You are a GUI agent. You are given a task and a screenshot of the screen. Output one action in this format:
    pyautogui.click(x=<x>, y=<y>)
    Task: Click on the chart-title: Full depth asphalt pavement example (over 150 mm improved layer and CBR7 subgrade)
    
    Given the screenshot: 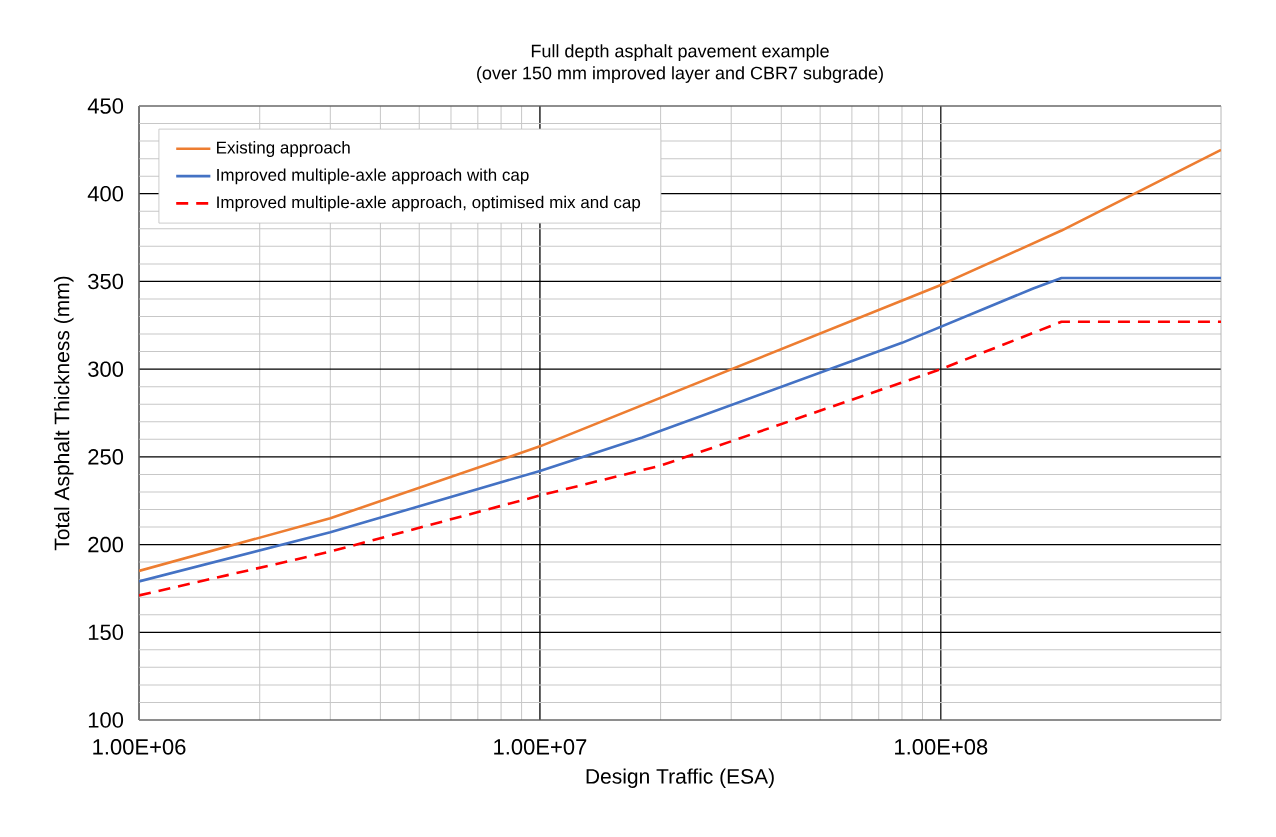 What is the action you would take?
    pyautogui.click(x=680, y=63)
    